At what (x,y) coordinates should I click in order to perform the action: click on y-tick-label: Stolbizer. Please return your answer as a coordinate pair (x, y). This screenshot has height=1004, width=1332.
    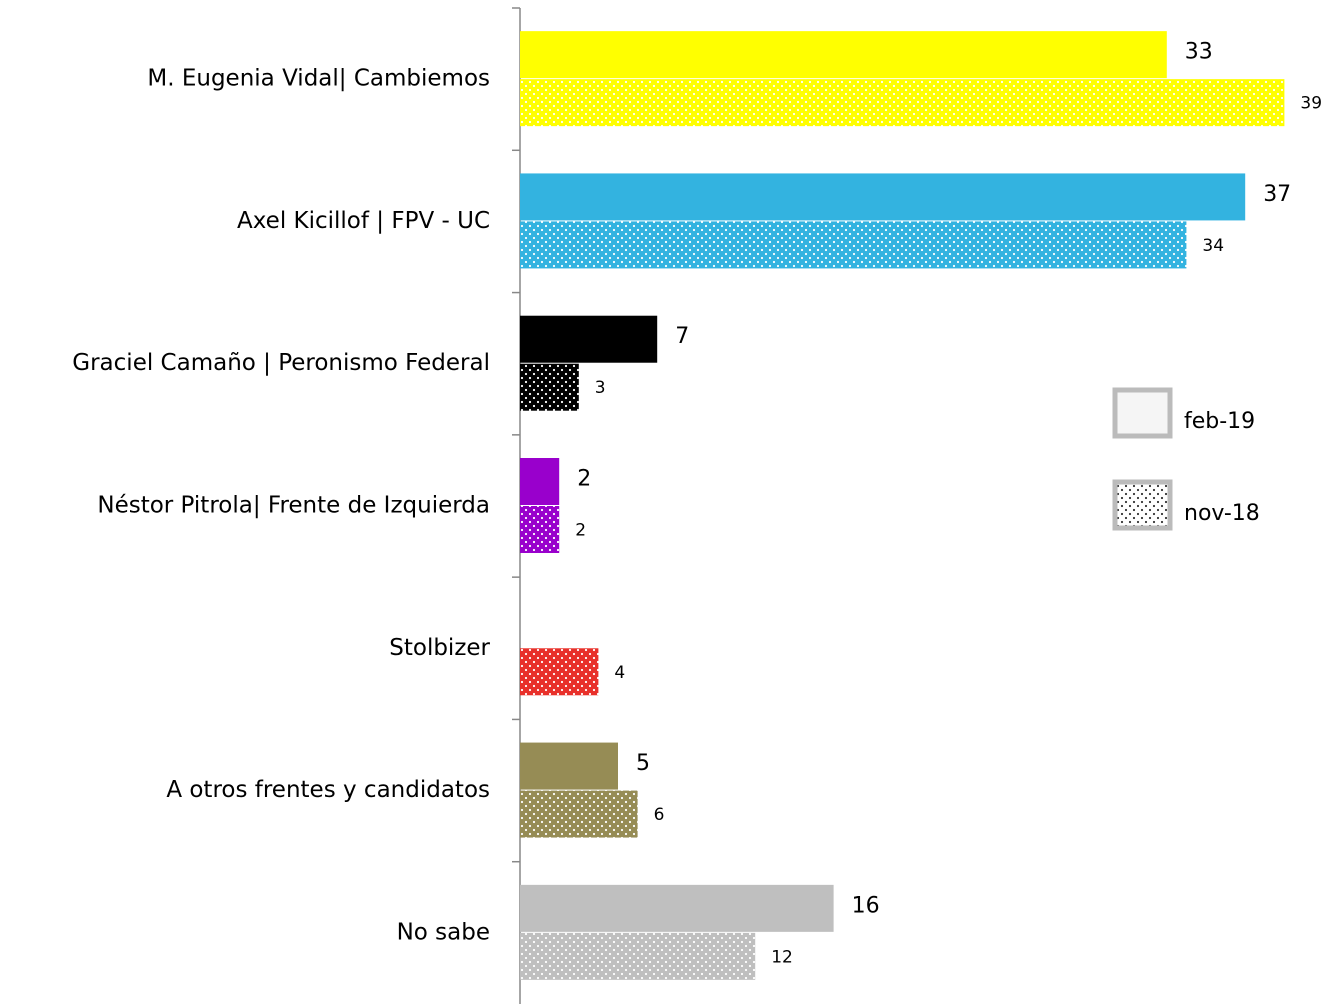
    Looking at the image, I should click on (439, 648).